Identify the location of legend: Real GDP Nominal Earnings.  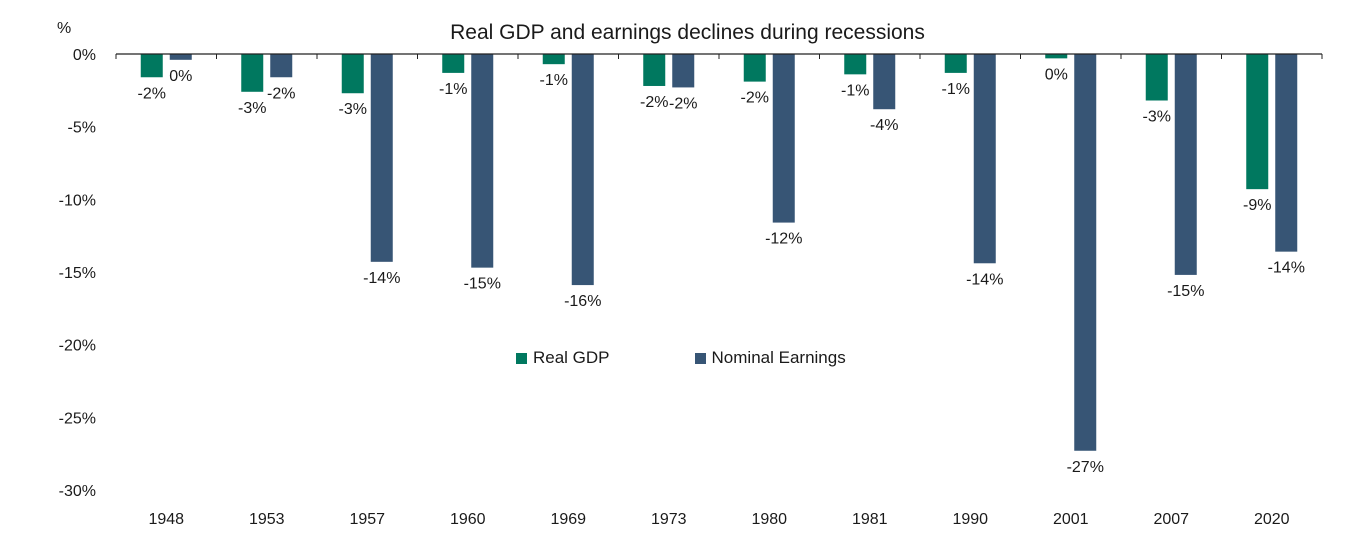
(723, 358).